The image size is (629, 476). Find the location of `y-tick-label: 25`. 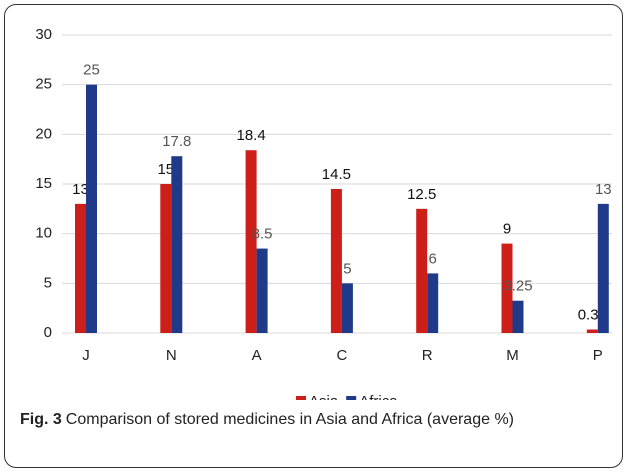

y-tick-label: 25 is located at coordinates (43, 84).